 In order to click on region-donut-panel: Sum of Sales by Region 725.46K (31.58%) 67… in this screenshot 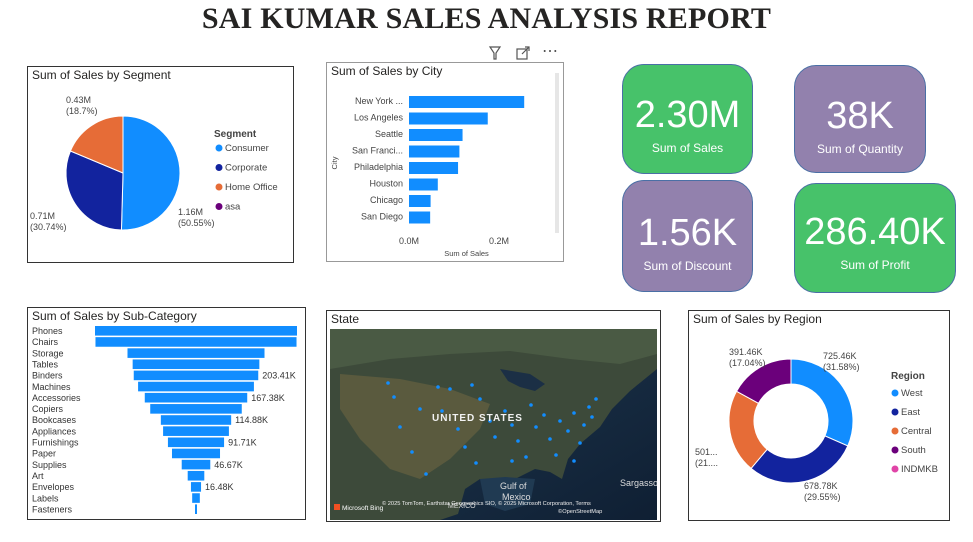, I will do `click(819, 415)`.